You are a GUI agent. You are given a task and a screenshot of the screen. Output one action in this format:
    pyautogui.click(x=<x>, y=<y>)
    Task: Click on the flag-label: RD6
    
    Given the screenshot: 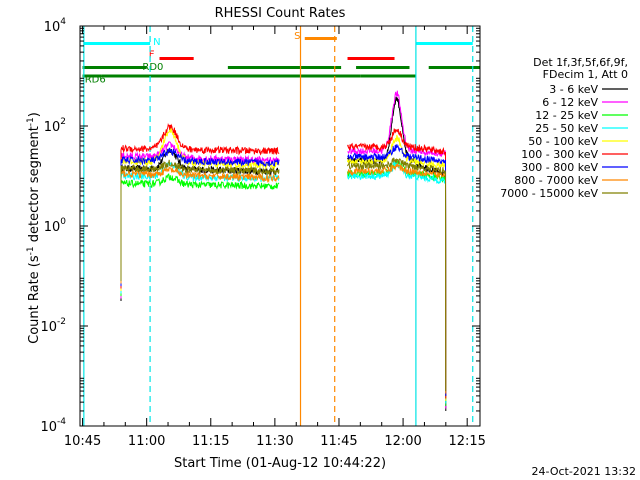 What is the action you would take?
    pyautogui.click(x=95, y=80)
    